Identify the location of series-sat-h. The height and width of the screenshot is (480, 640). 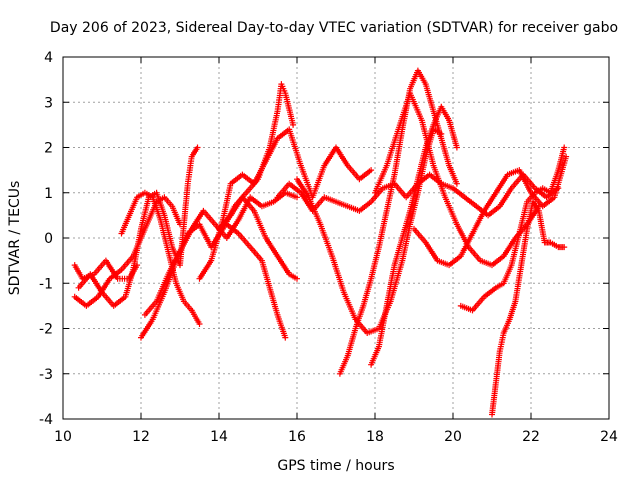
(258, 238).